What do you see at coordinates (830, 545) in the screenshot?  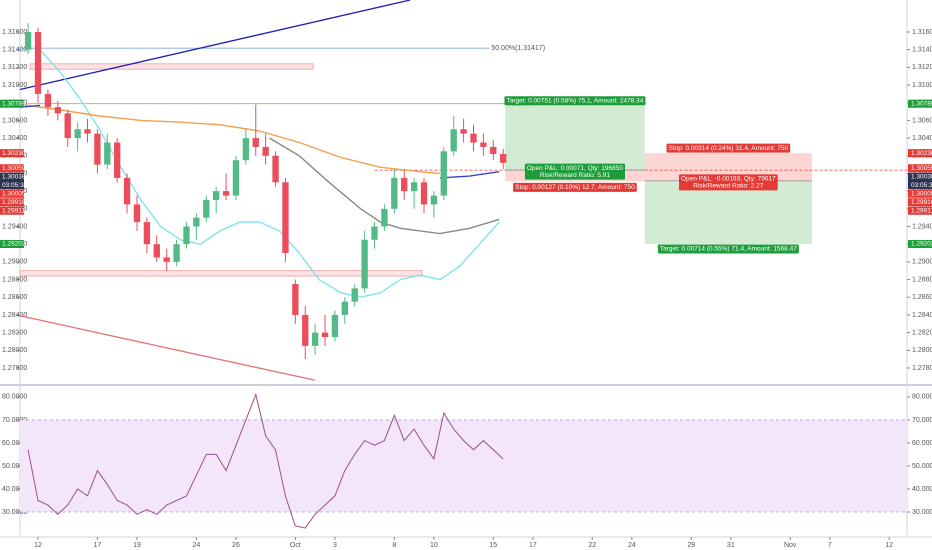 I see `x-tick-label: 7` at bounding box center [830, 545].